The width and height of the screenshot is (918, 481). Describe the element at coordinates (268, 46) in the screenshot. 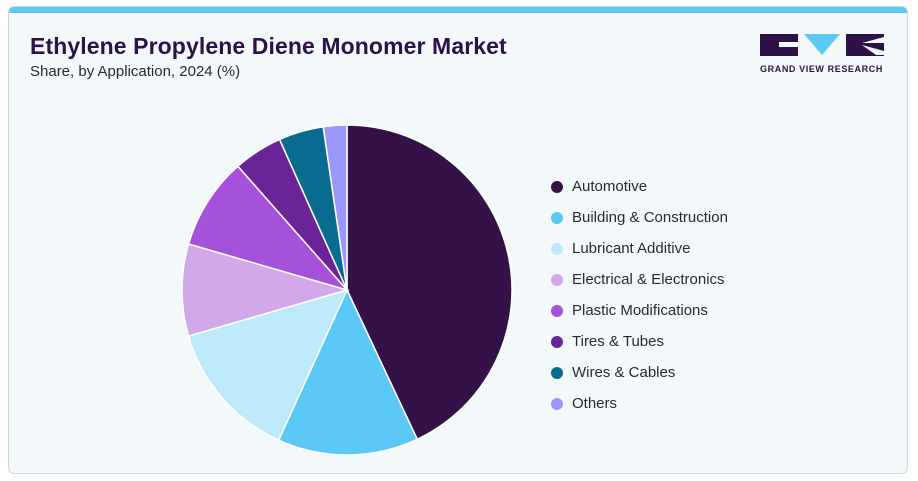

I see `chart-title: Ethylene Propylene Diene Monomer Market` at that location.